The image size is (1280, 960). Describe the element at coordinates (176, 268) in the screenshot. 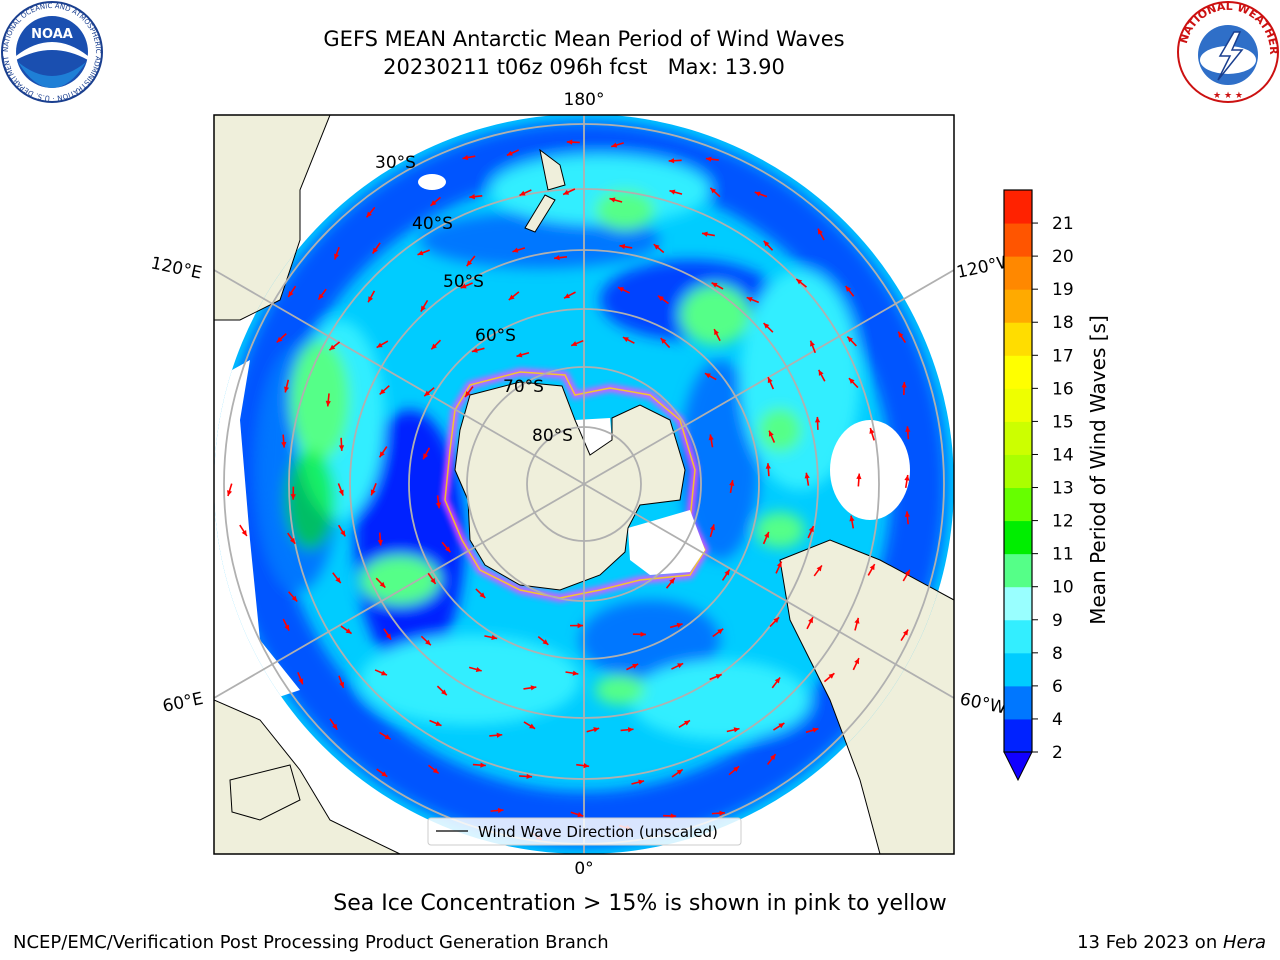

I see `lon-label-upper-left: 120°E` at that location.